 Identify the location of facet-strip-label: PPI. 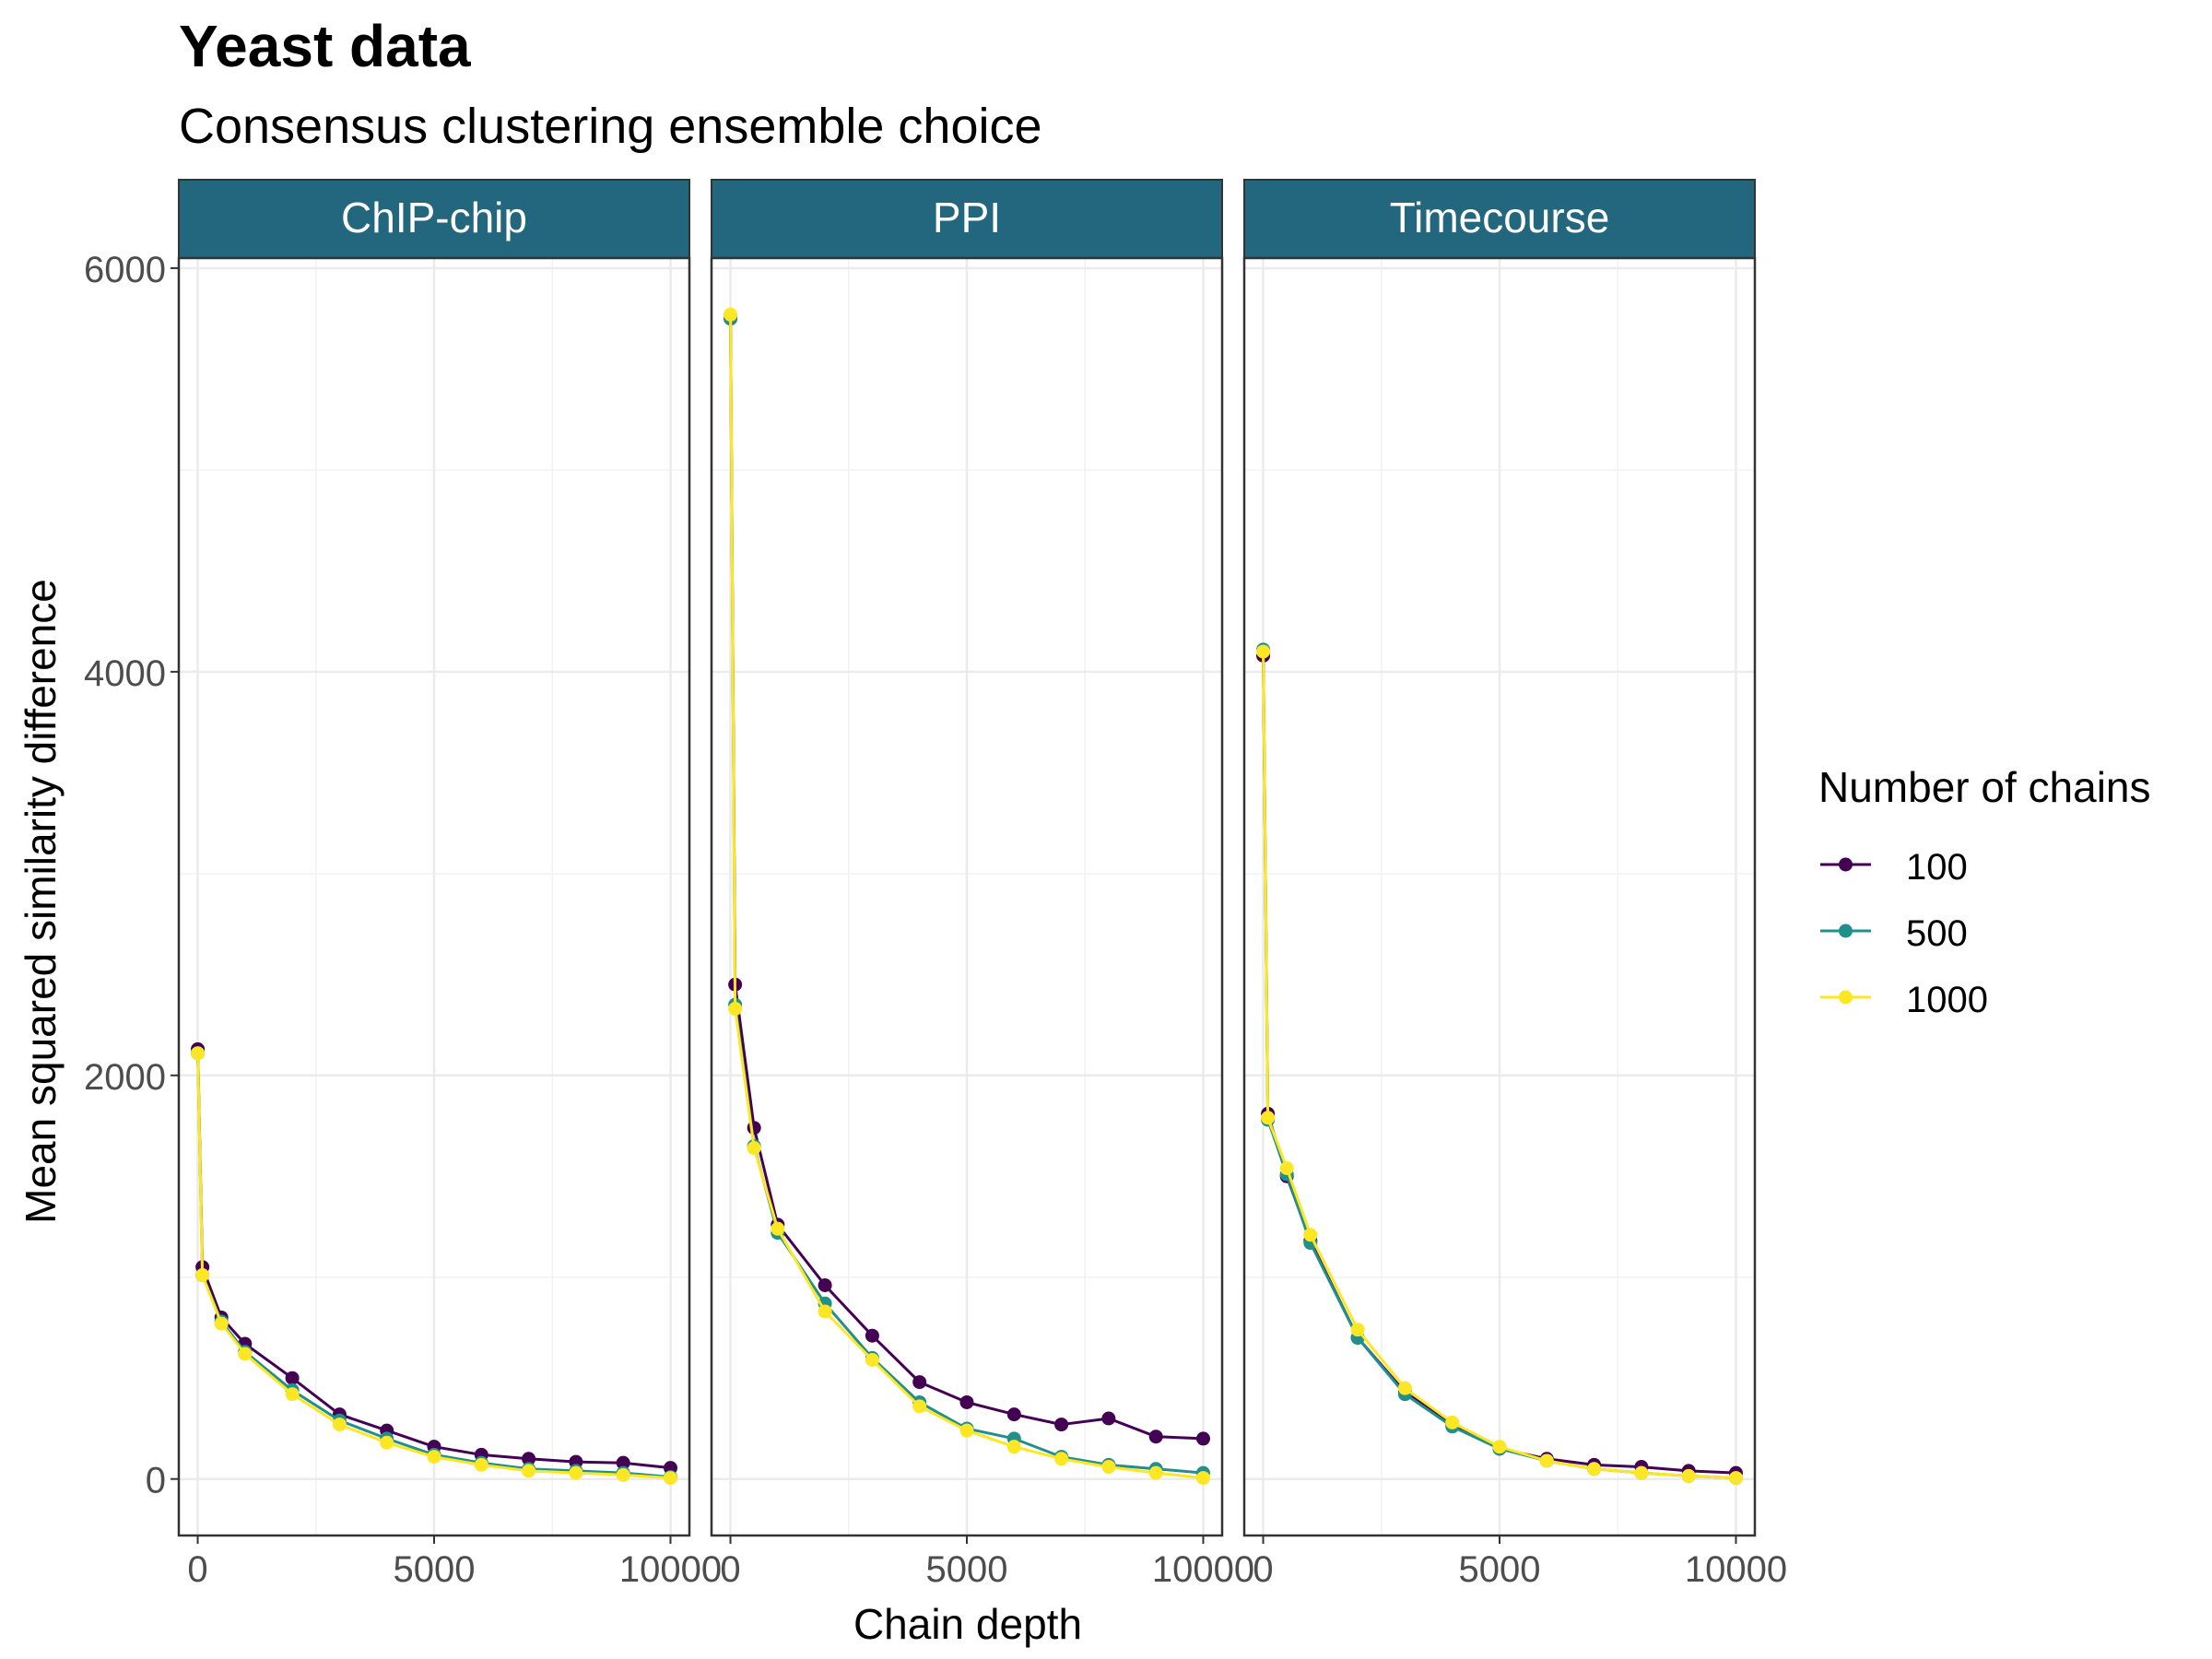
(967, 217).